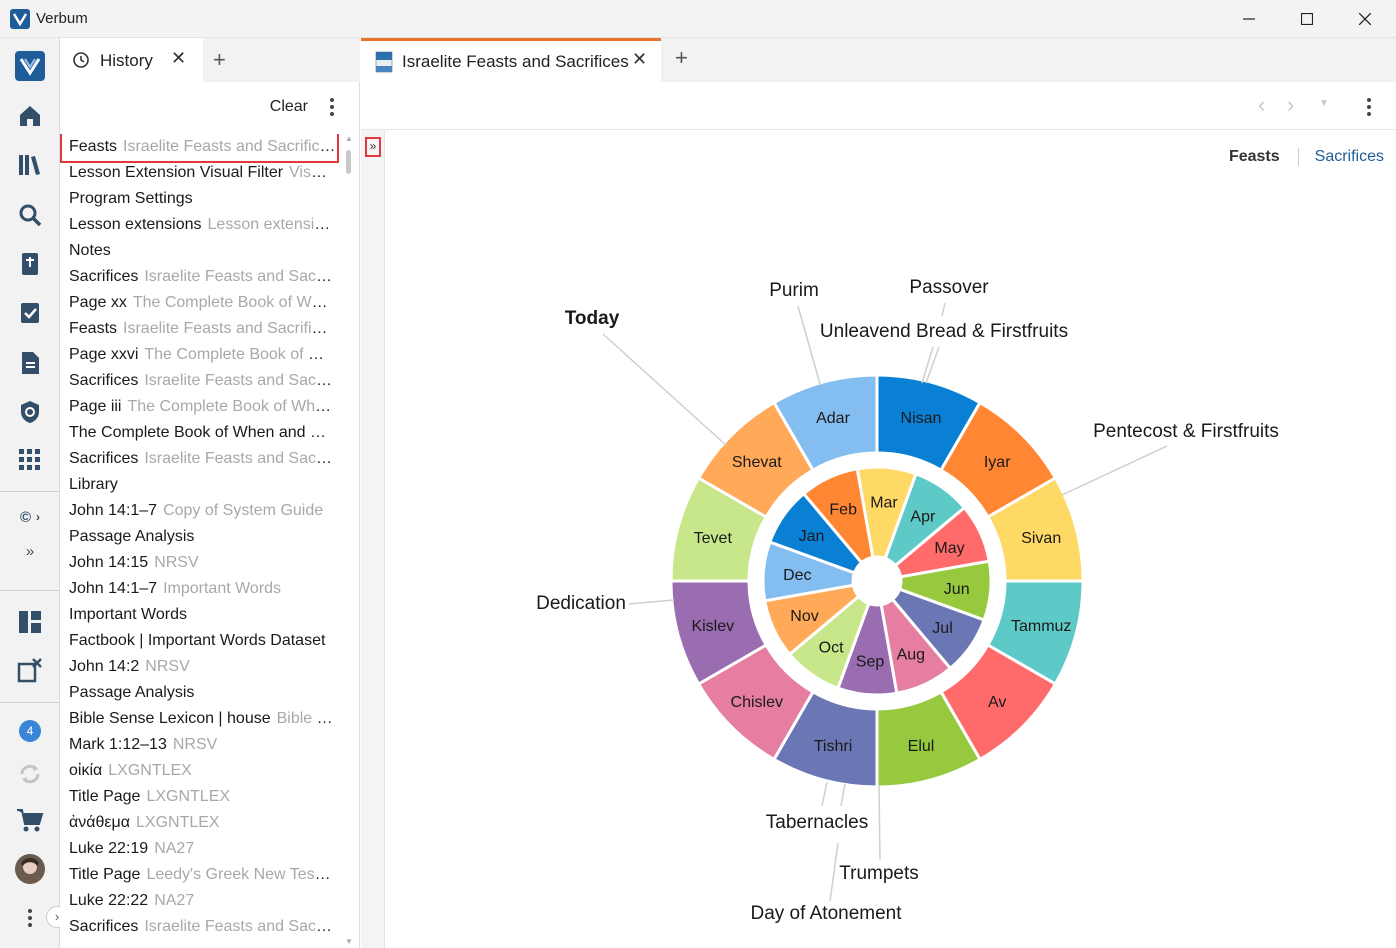  Describe the element at coordinates (1264, 157) in the screenshot. I see `tab-feasts: Feasts` at that location.